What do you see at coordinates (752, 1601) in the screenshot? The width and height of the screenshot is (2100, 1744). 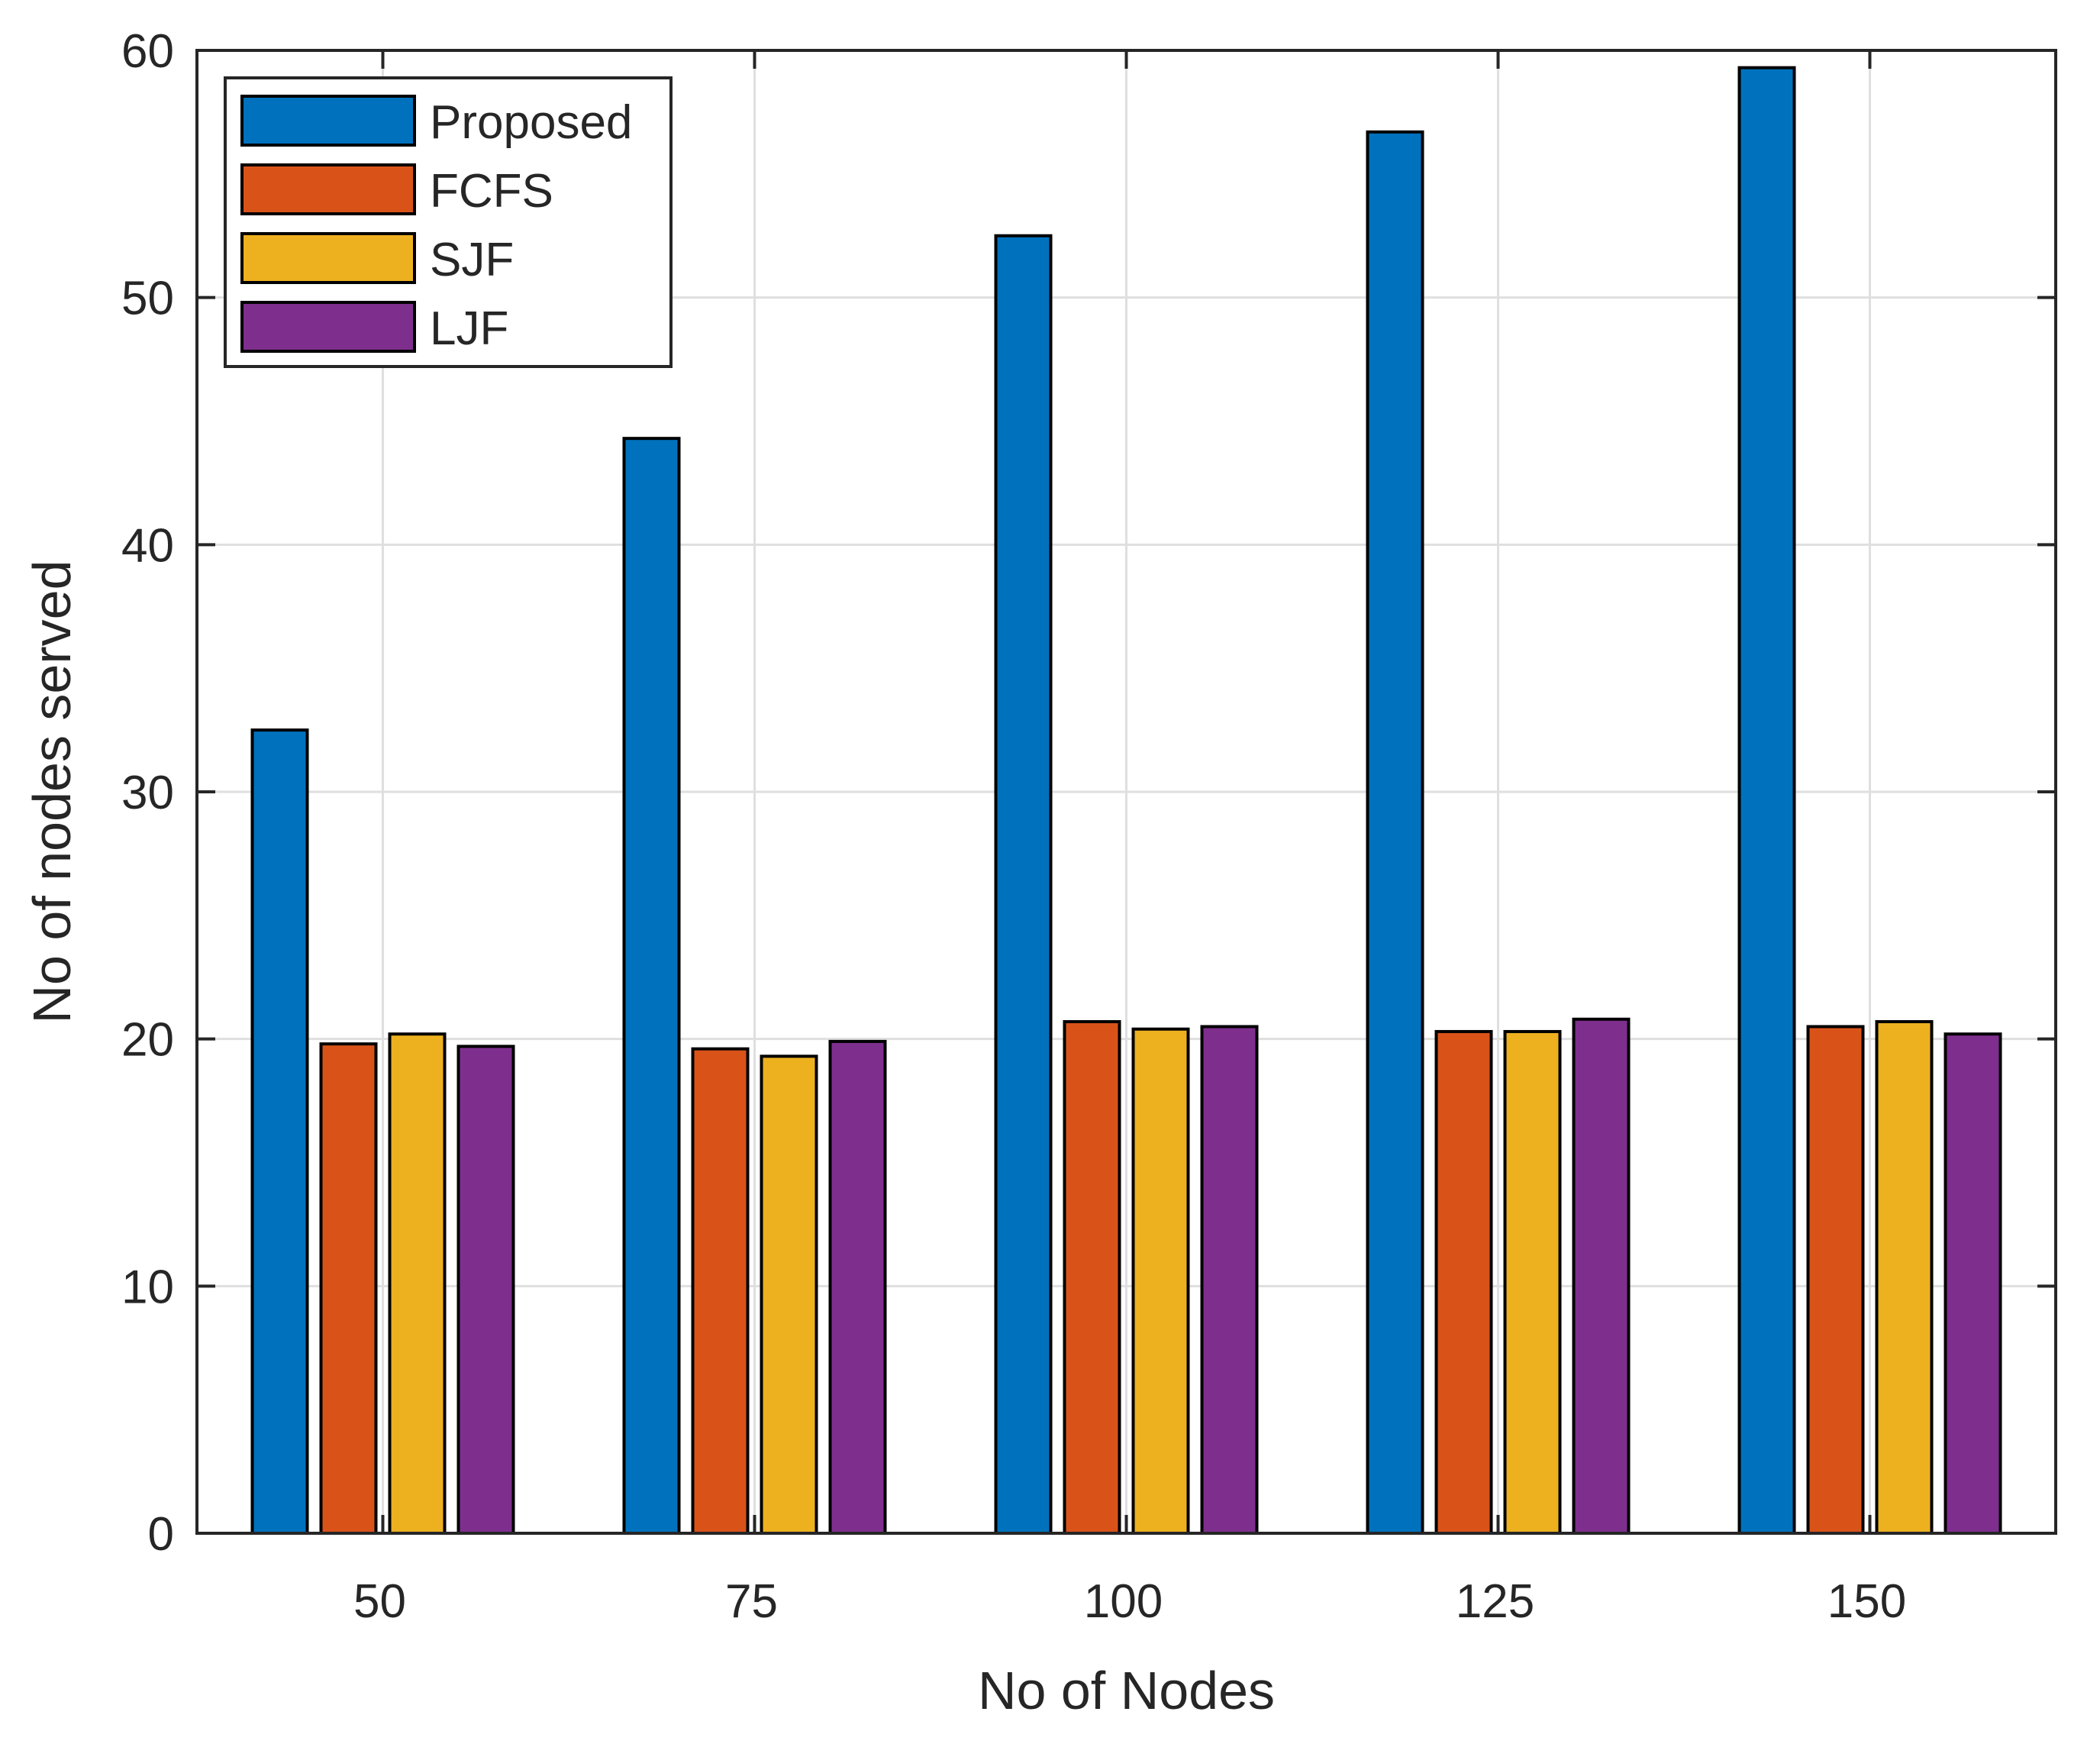 I see `x-tick-label: 75` at bounding box center [752, 1601].